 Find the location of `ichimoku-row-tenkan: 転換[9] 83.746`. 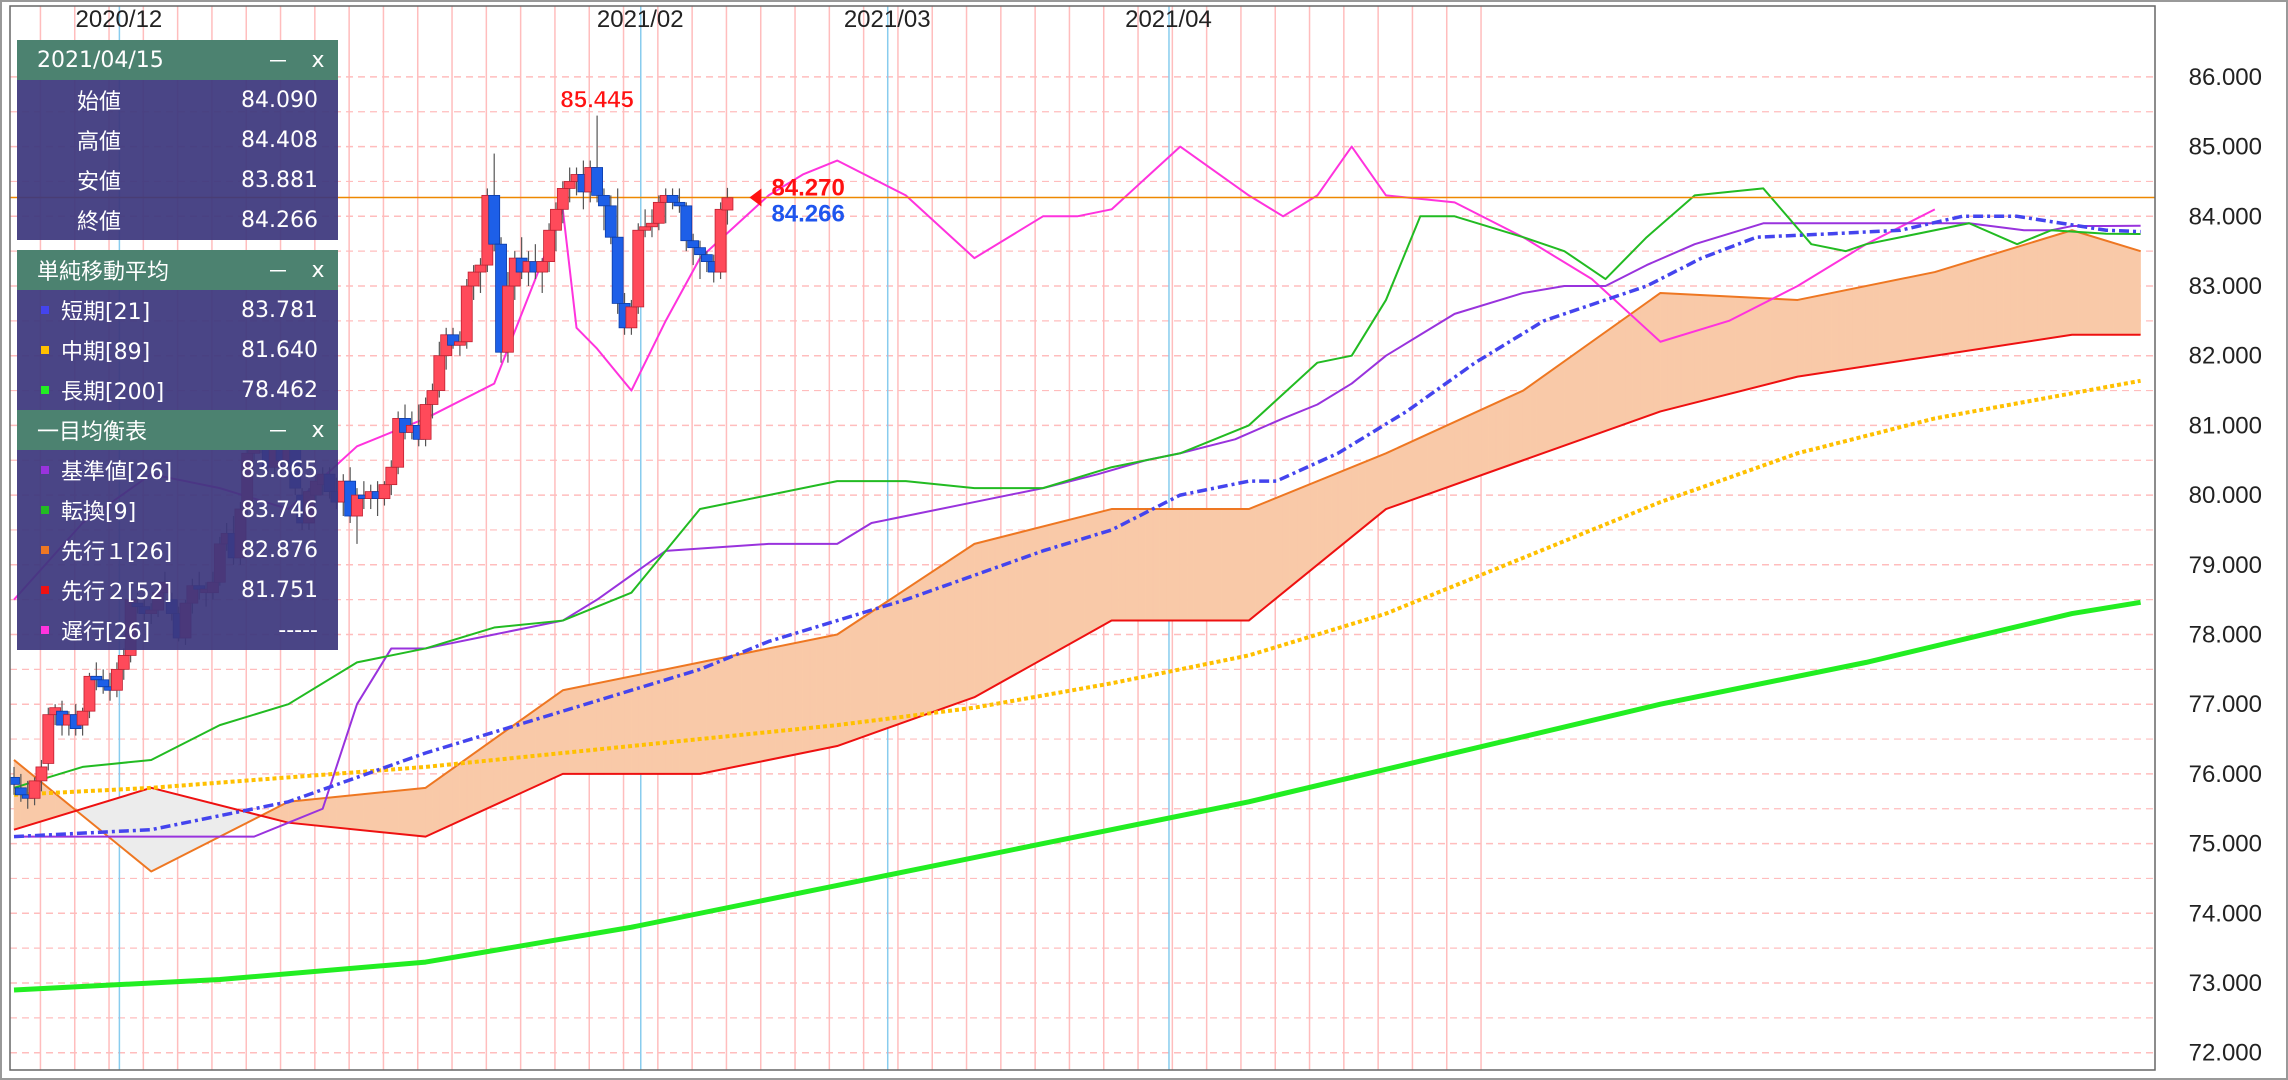

ichimoku-row-tenkan: 転換[9] 83.746 is located at coordinates (177, 510).